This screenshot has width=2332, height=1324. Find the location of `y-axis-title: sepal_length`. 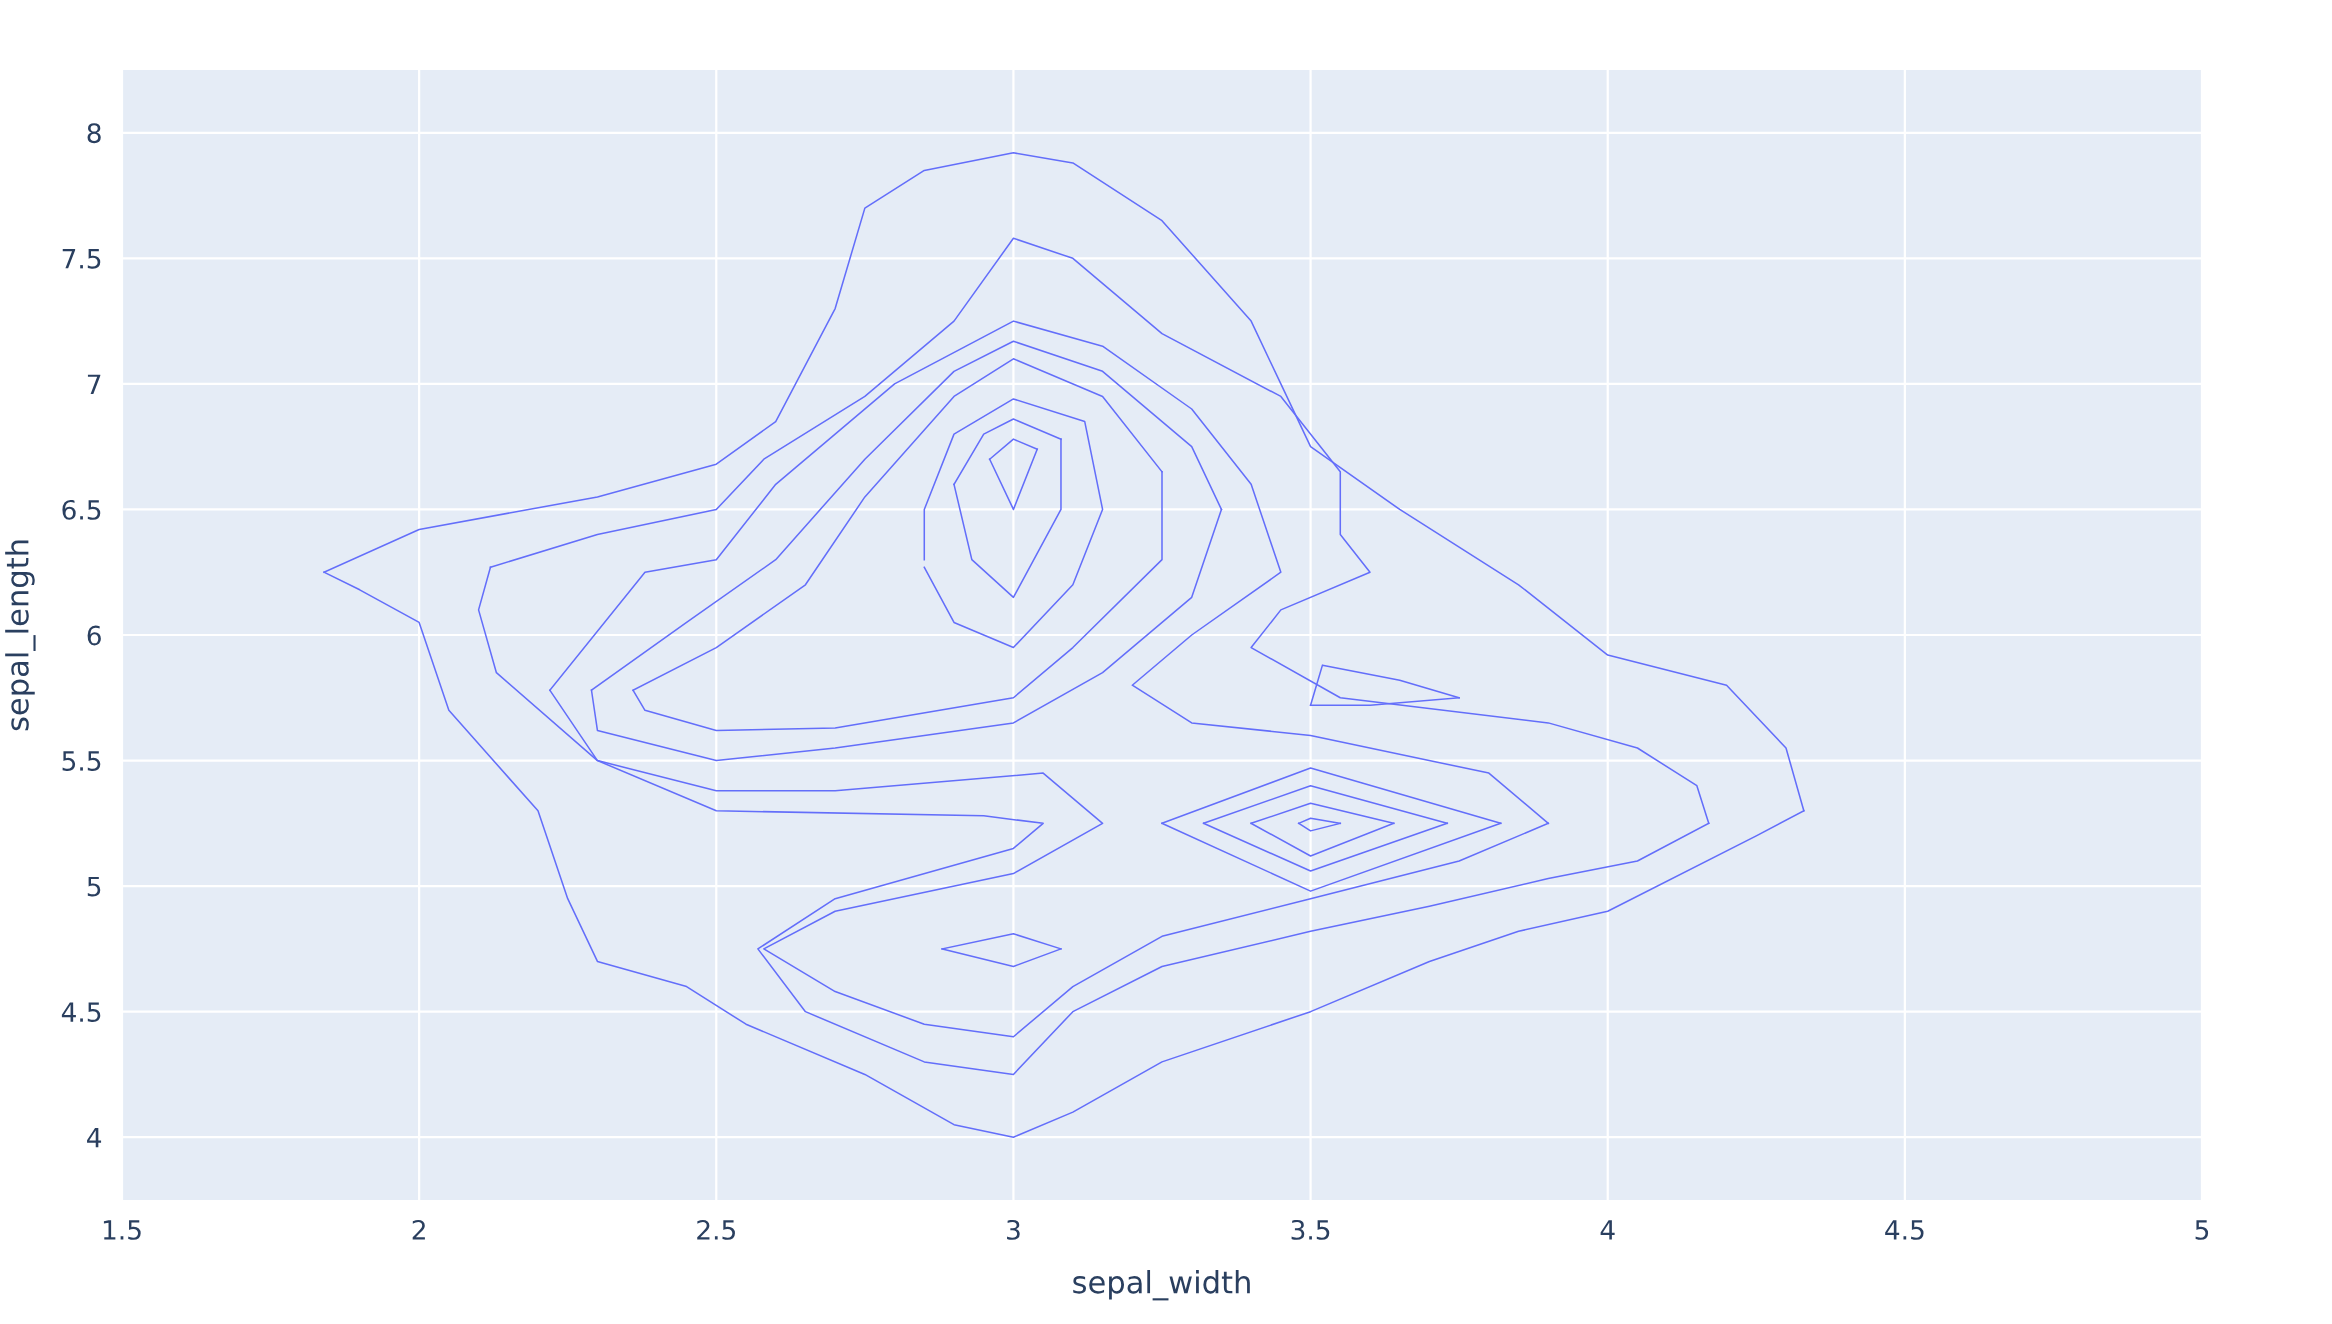

y-axis-title: sepal_length is located at coordinates (20, 635).